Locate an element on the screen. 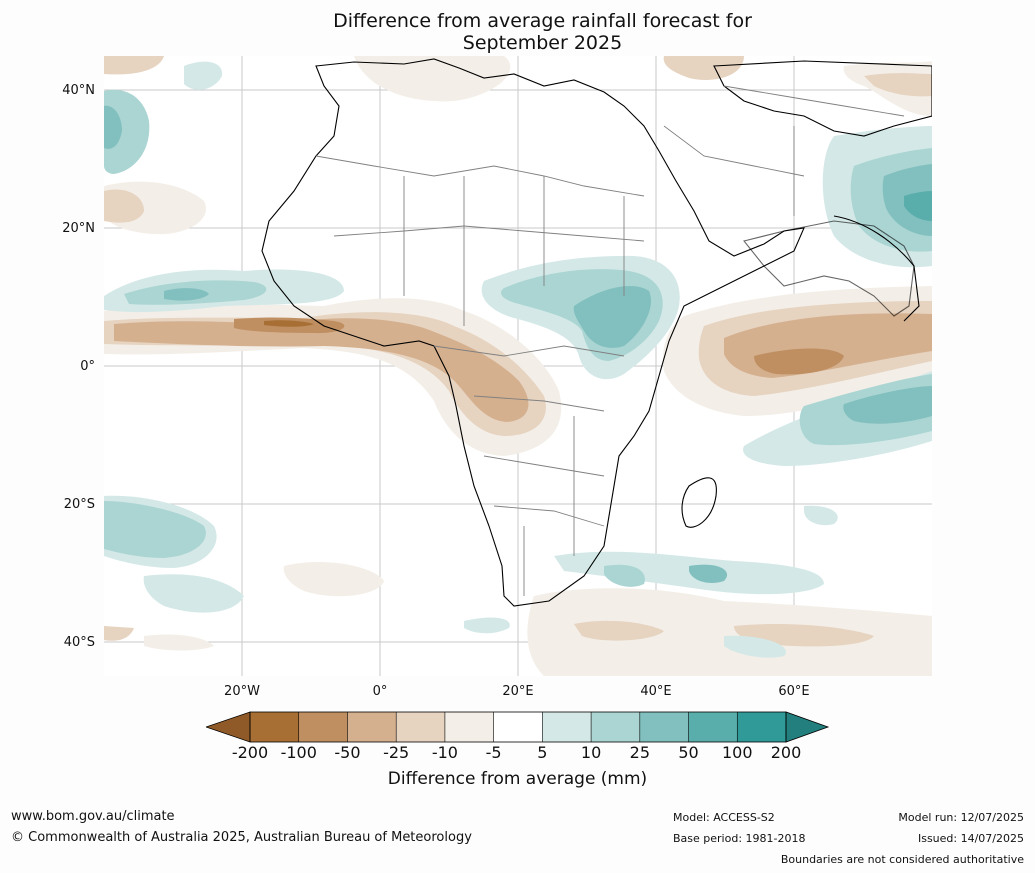  lat-label-20n: 20°N is located at coordinates (78, 228).